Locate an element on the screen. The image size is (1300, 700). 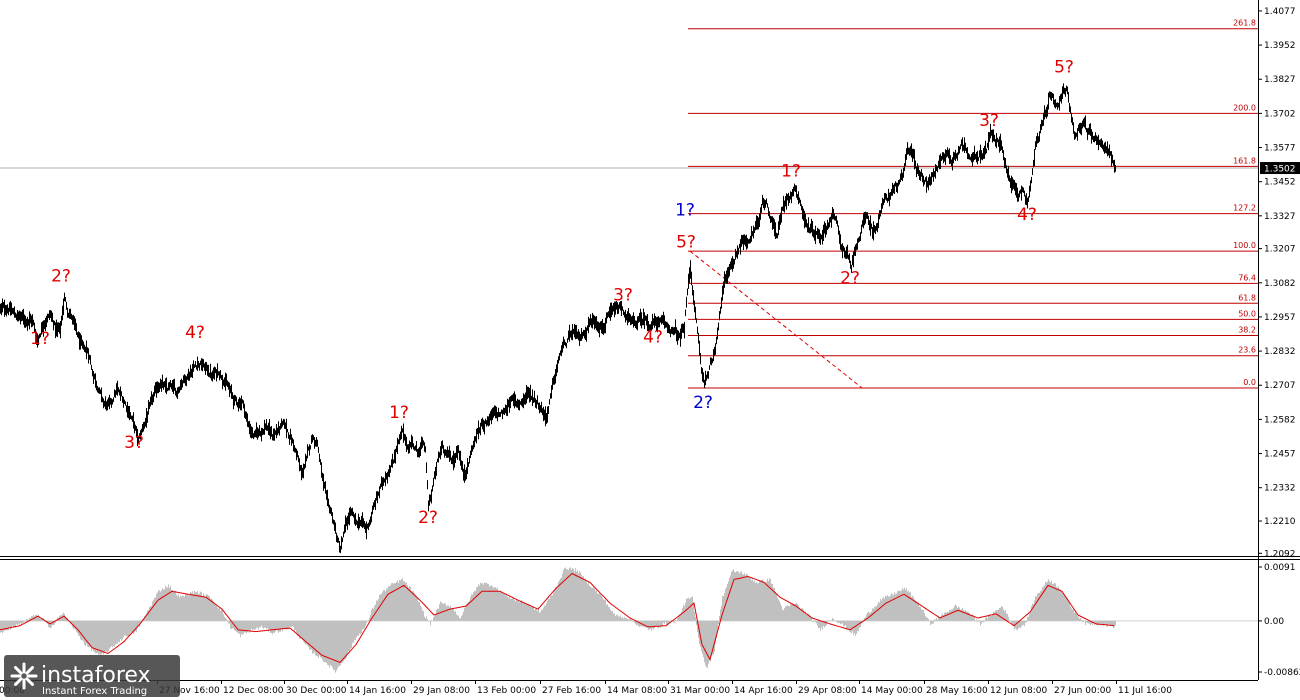
y-tick-label: 1.3082 is located at coordinates (1280, 284).